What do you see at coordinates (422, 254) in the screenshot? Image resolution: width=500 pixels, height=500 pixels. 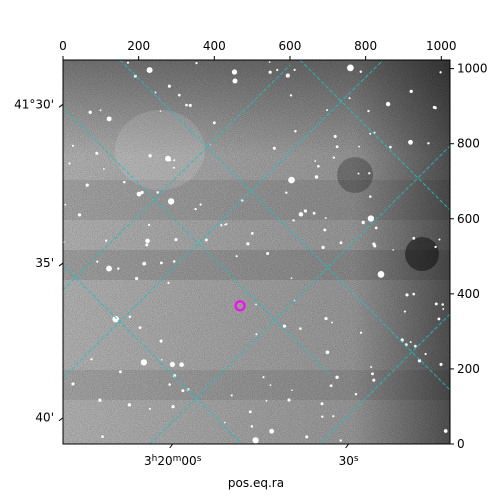 I see `dark-blob-feature` at bounding box center [422, 254].